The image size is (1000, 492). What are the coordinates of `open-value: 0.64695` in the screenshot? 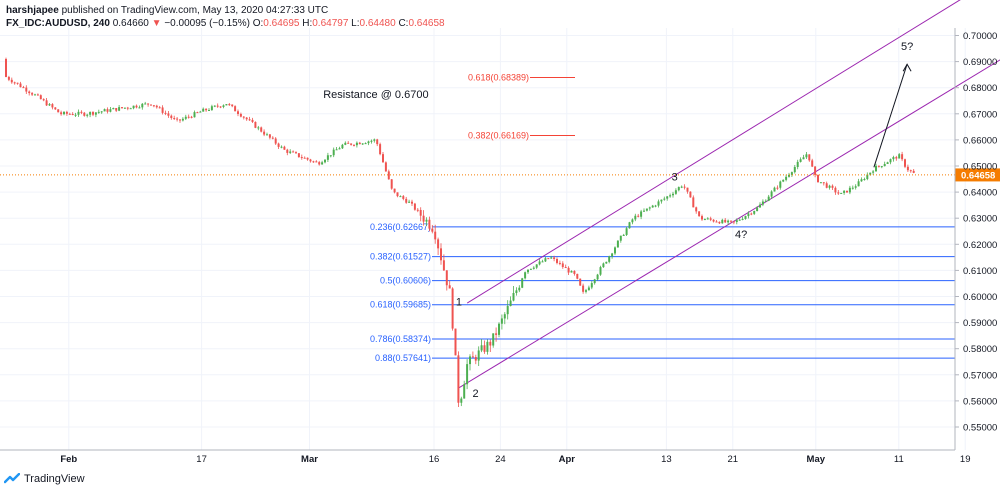 It's located at (281, 23).